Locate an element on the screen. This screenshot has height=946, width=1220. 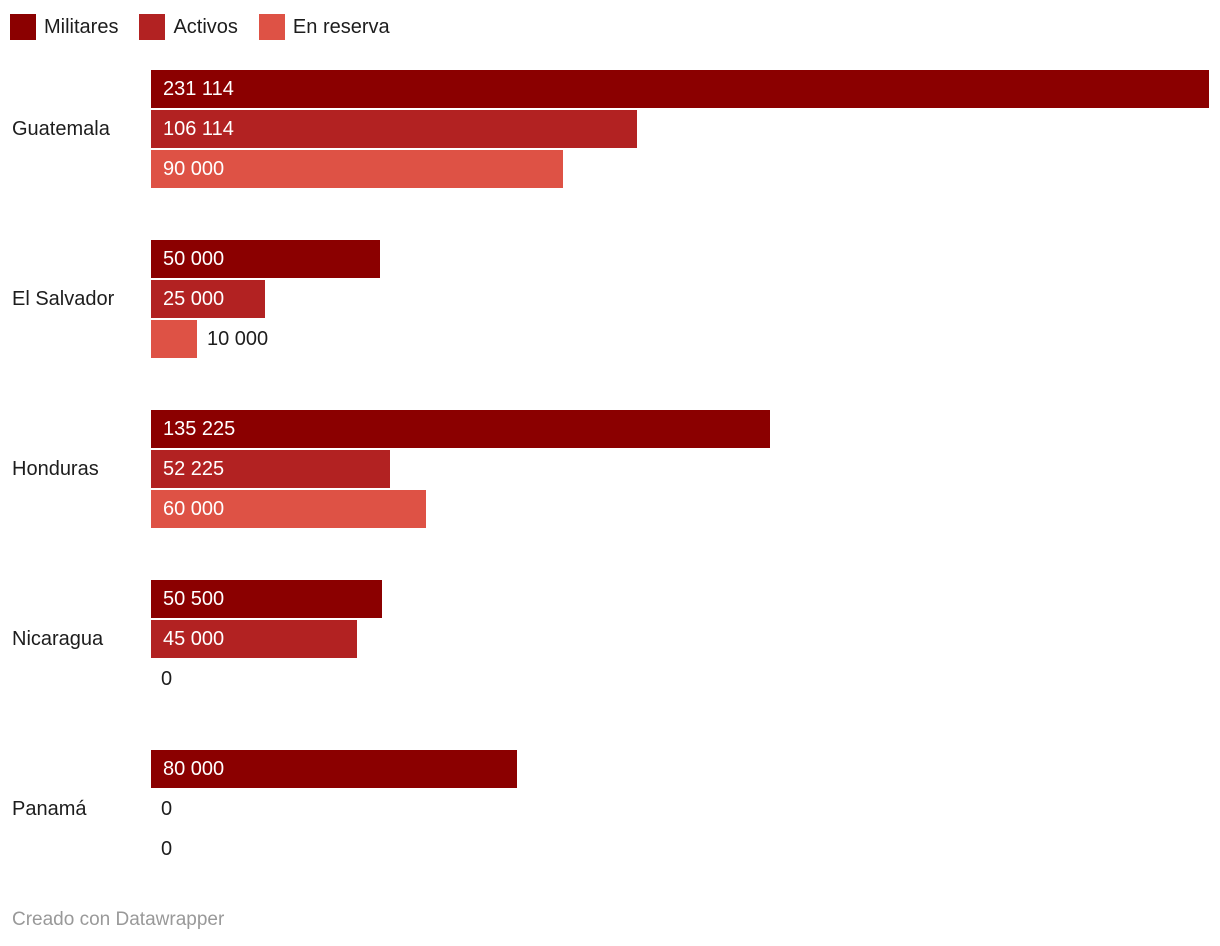
bar-militares: 231 114 is located at coordinates (680, 89).